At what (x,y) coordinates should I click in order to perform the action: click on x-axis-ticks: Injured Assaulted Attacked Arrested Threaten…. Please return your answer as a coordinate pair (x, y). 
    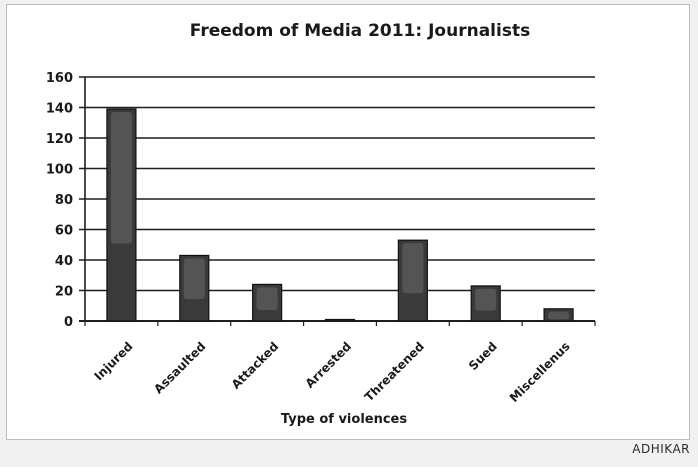
    Looking at the image, I should click on (340, 363).